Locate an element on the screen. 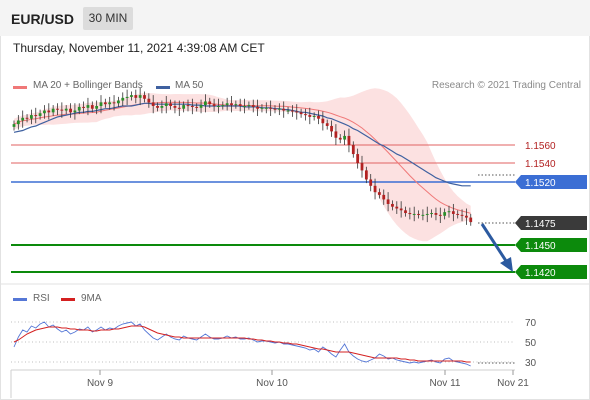  pivot-tag is located at coordinates (551, 182).